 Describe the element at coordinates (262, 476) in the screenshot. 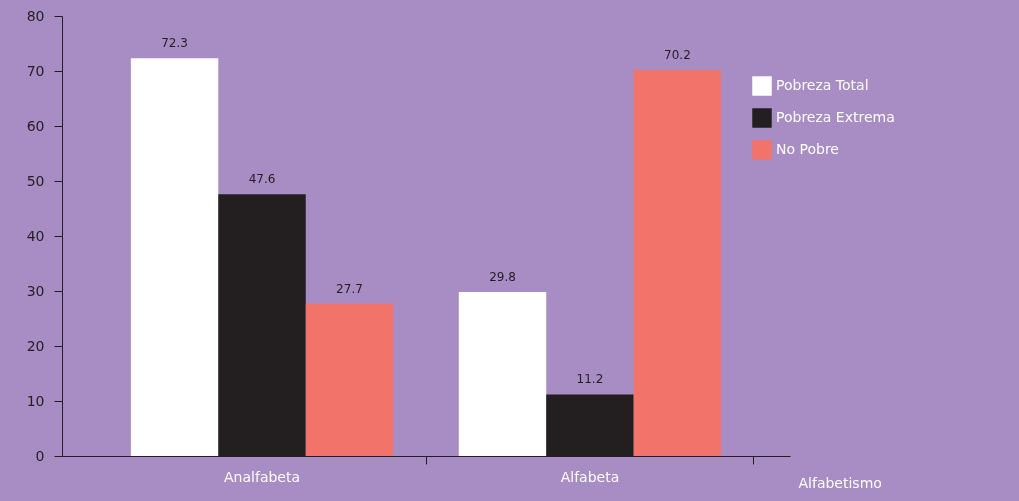

I see `x-tick-label: Analfabeta` at that location.